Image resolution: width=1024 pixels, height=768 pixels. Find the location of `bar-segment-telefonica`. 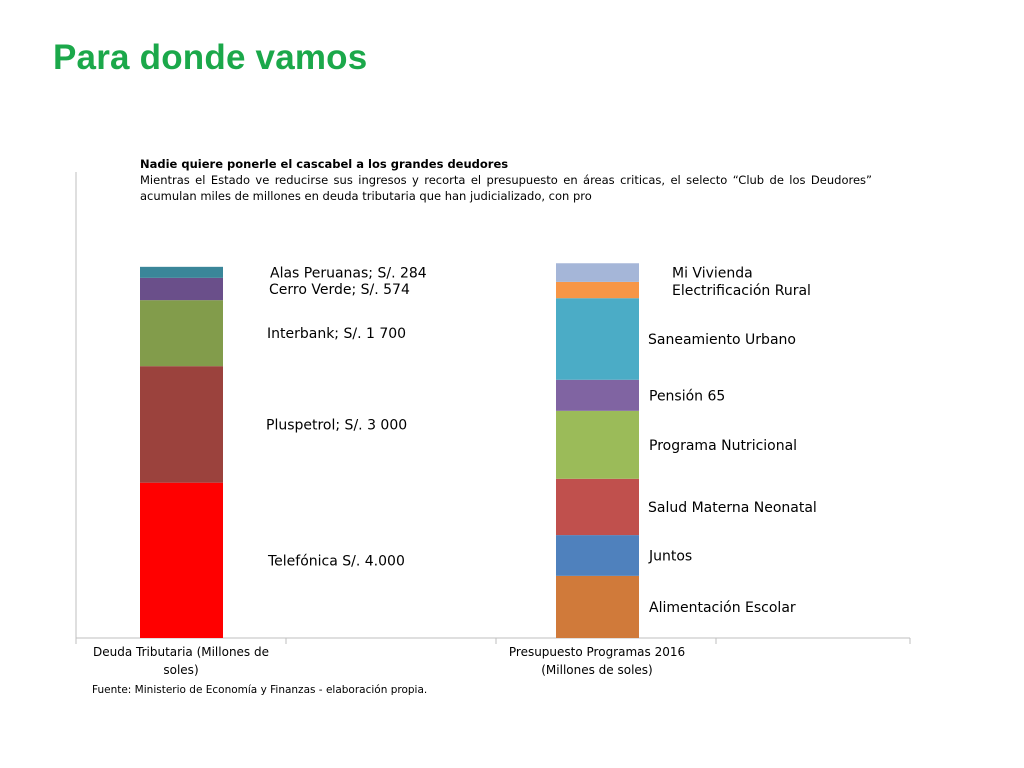

bar-segment-telefonica is located at coordinates (181, 560).